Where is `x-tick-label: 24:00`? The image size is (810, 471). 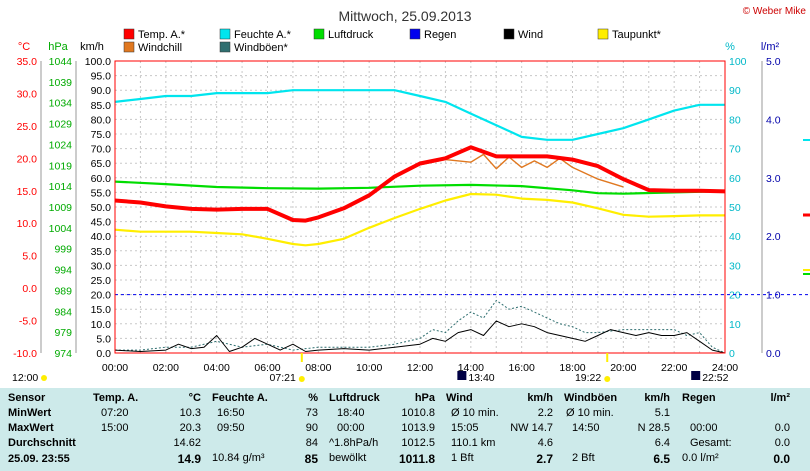
x-tick-label: 24:00 is located at coordinates (725, 368).